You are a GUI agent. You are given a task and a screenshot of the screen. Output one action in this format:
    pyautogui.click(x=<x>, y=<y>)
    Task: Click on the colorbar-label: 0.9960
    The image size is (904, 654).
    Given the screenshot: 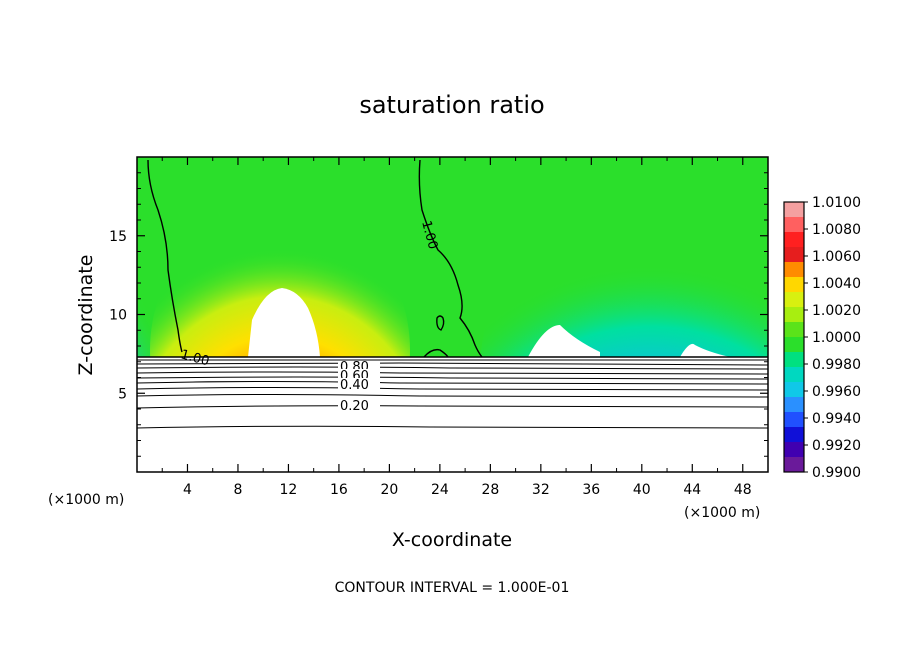 What is the action you would take?
    pyautogui.click(x=836, y=392)
    